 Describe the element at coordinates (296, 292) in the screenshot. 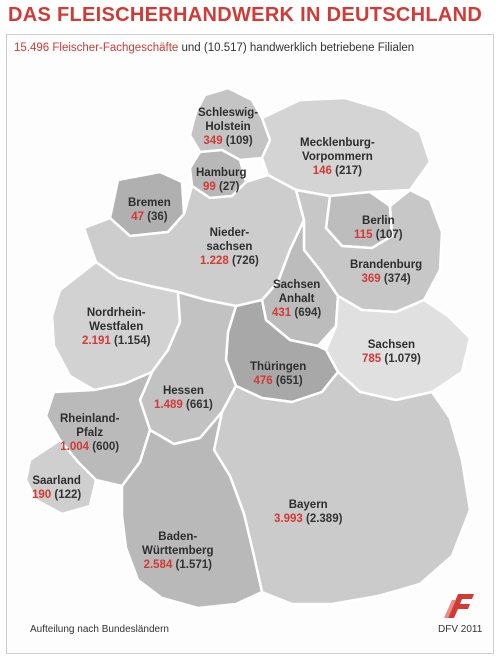

I see `state-name: Sachsen Anhalt` at that location.